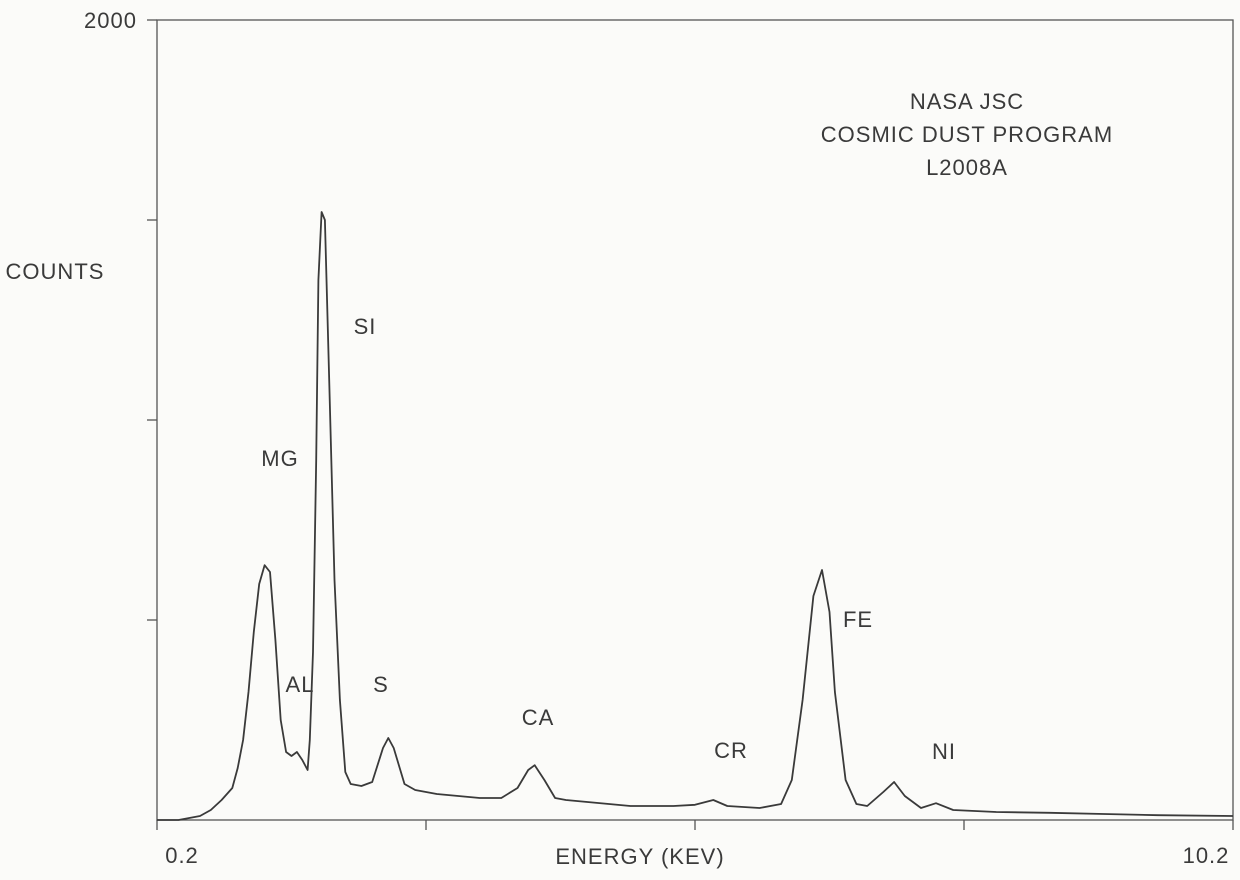 Image resolution: width=1240 pixels, height=880 pixels. I want to click on x-axis-label: ENERGY (KEV), so click(639, 856).